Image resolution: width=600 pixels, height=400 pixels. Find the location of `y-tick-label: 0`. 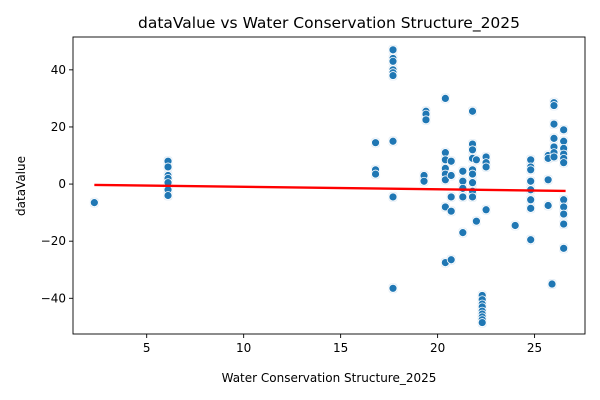

y-tick-label: 0 is located at coordinates (62, 184).